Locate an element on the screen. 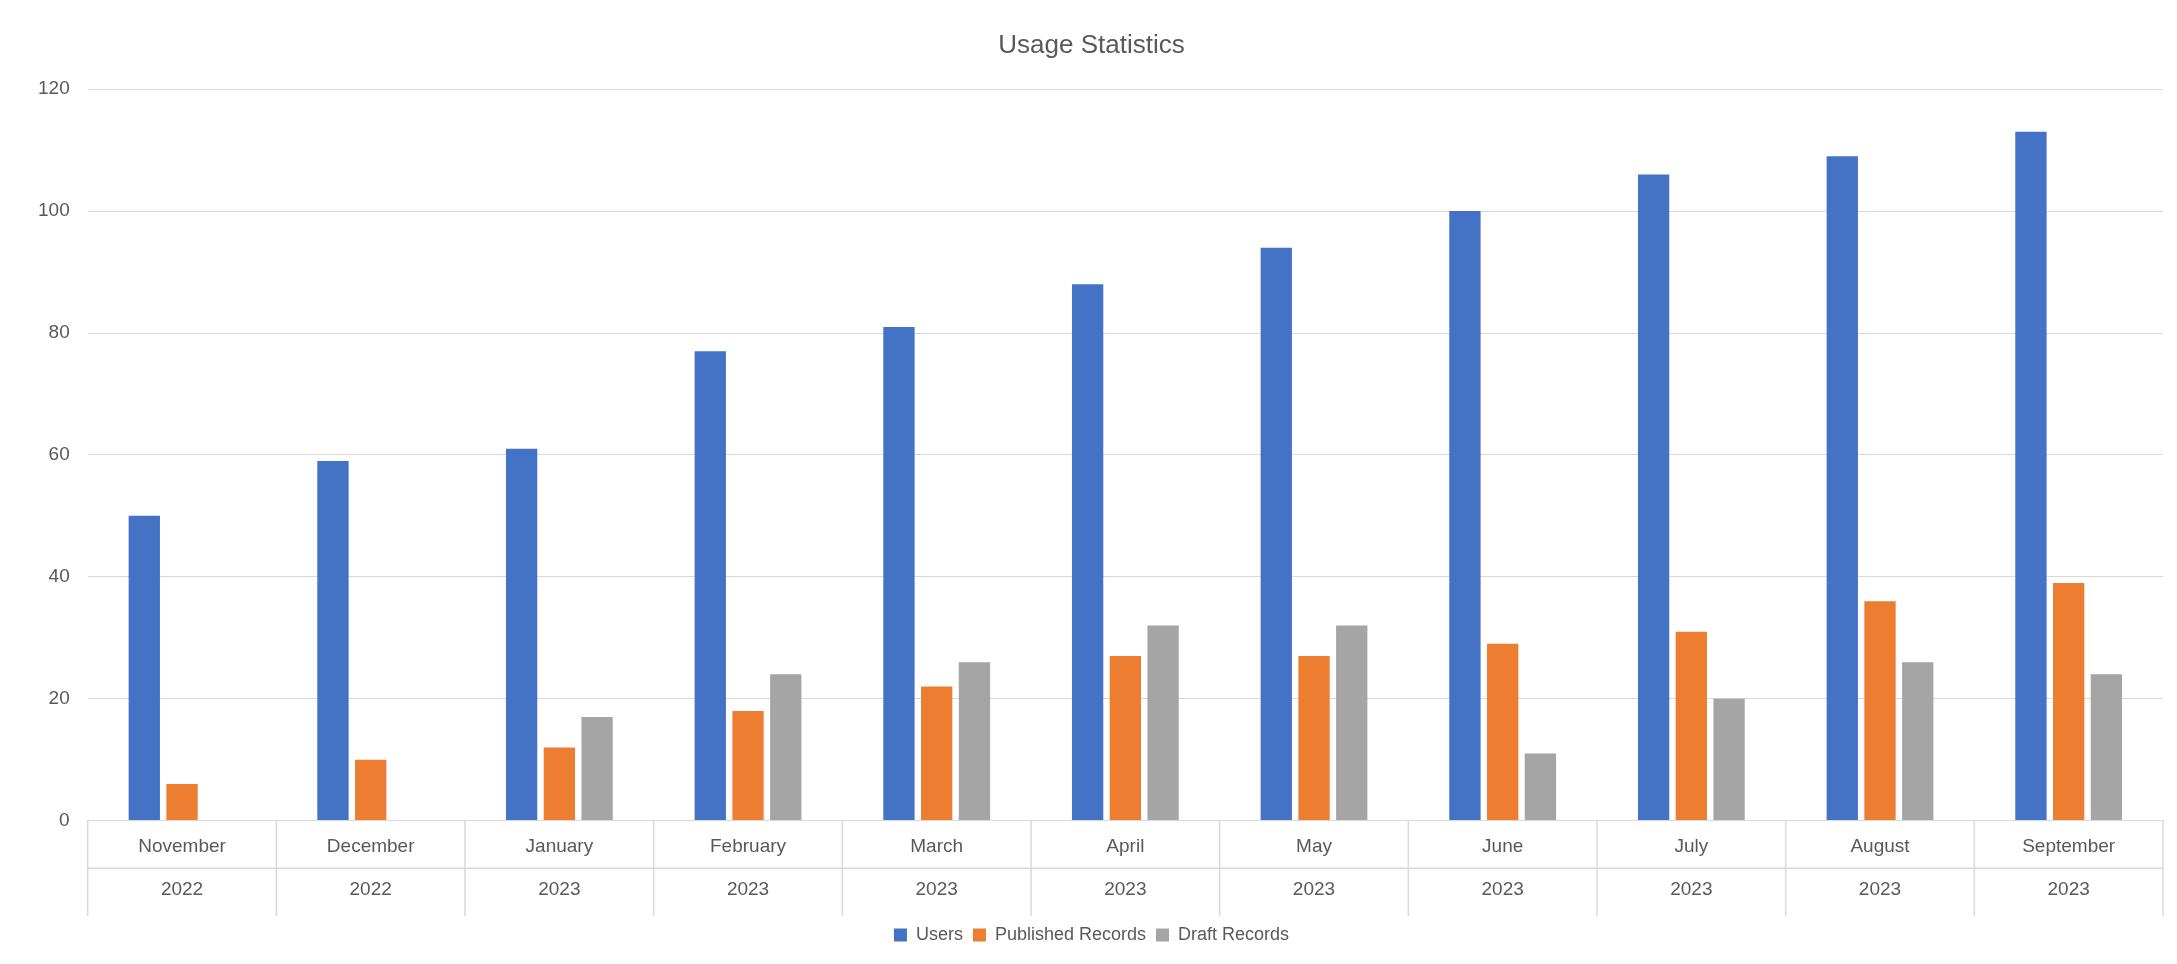 The width and height of the screenshot is (2177, 964). x-tick-label: August 2023 is located at coordinates (1880, 867).